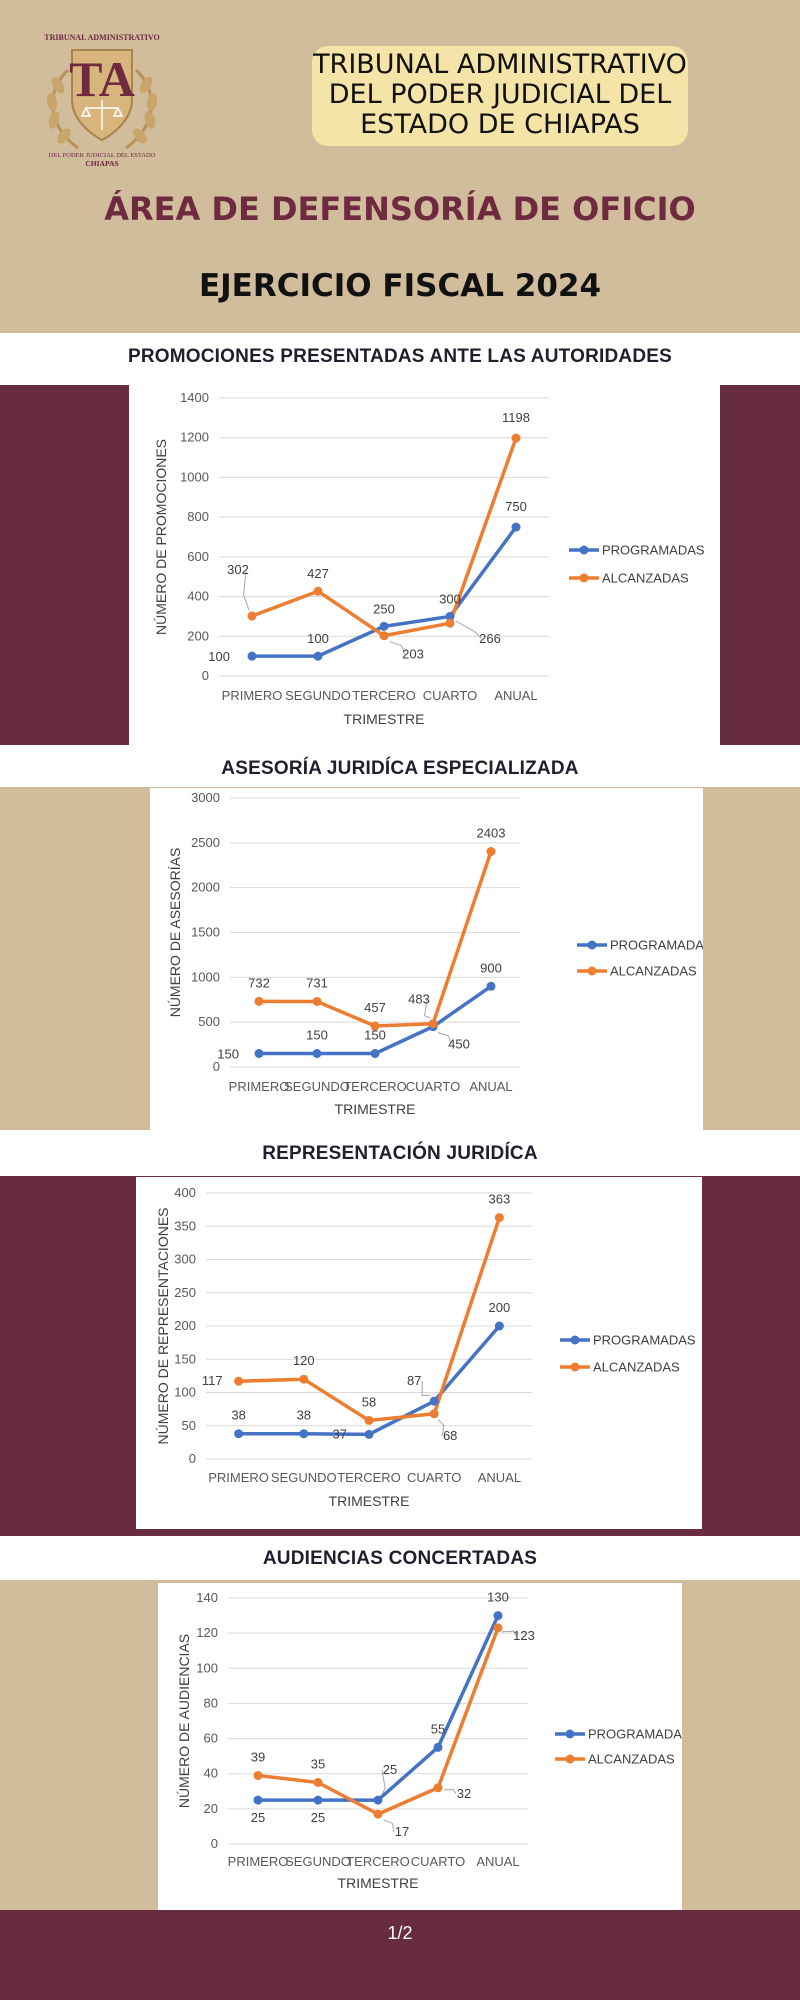 The width and height of the screenshot is (800, 2000). What do you see at coordinates (318, 573) in the screenshot?
I see `data-label: 427` at bounding box center [318, 573].